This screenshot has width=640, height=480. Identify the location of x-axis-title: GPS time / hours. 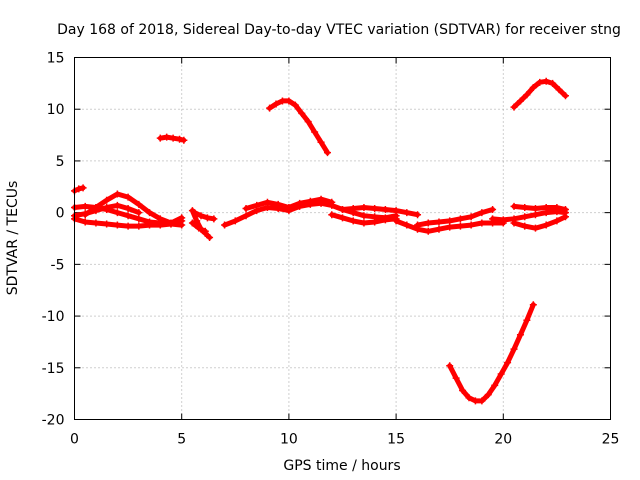
(341, 466).